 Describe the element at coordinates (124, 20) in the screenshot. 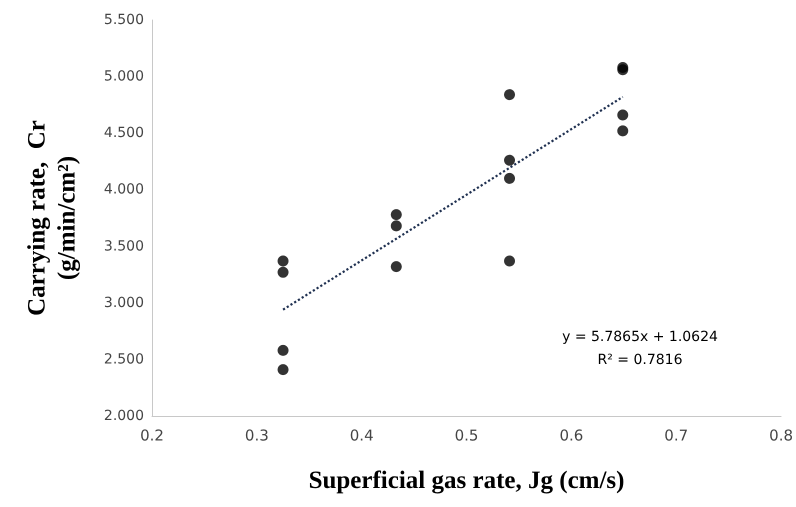

I see `y-tick-label: 5.500` at that location.